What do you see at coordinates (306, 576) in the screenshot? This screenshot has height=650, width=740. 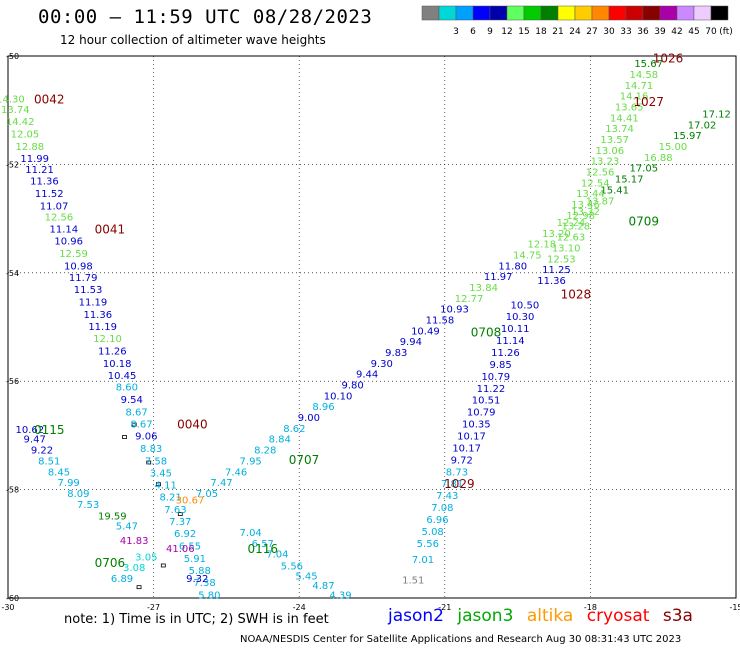 I see `swh-label: 5.45` at bounding box center [306, 576].